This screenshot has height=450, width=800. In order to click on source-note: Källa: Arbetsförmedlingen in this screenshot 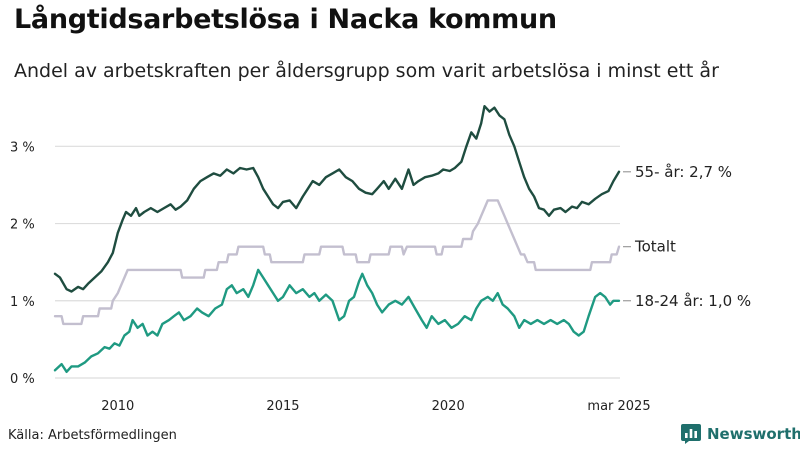, I will do `click(92, 435)`.